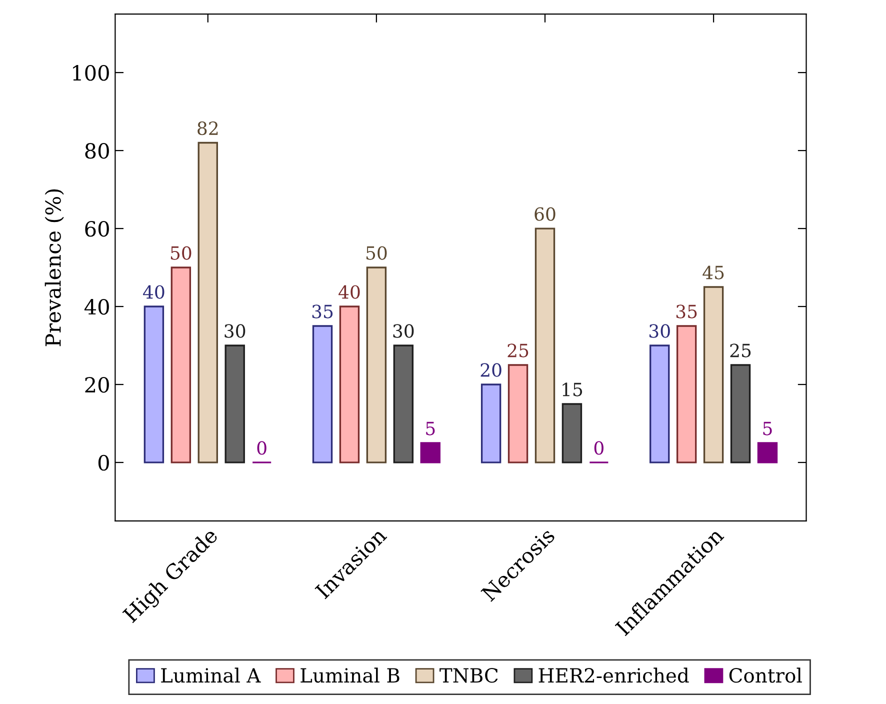  What do you see at coordinates (545, 214) in the screenshot?
I see `data-label: 60` at bounding box center [545, 214].